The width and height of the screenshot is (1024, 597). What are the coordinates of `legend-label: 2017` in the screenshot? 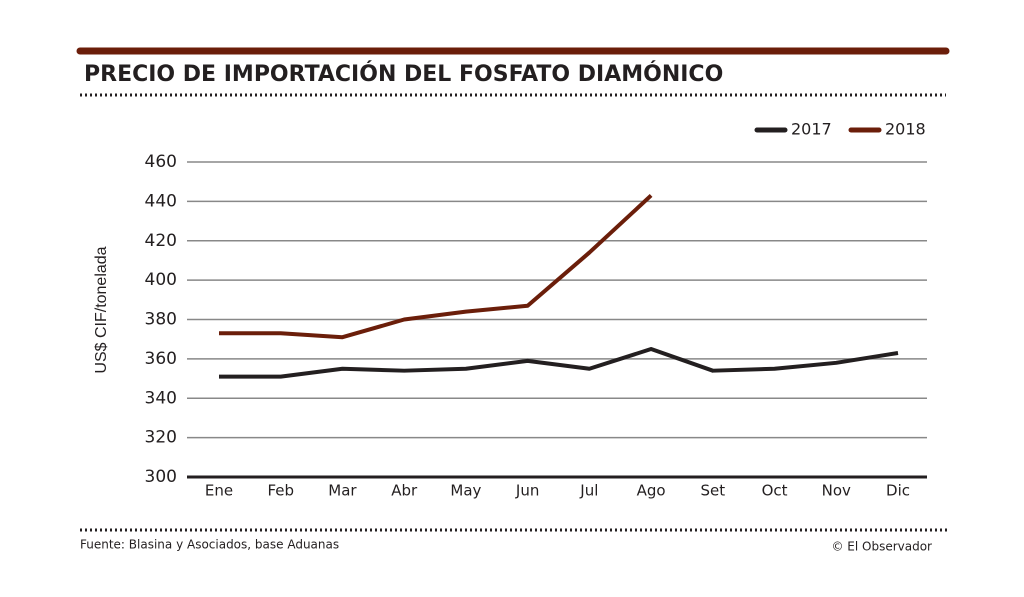 It's located at (811, 129).